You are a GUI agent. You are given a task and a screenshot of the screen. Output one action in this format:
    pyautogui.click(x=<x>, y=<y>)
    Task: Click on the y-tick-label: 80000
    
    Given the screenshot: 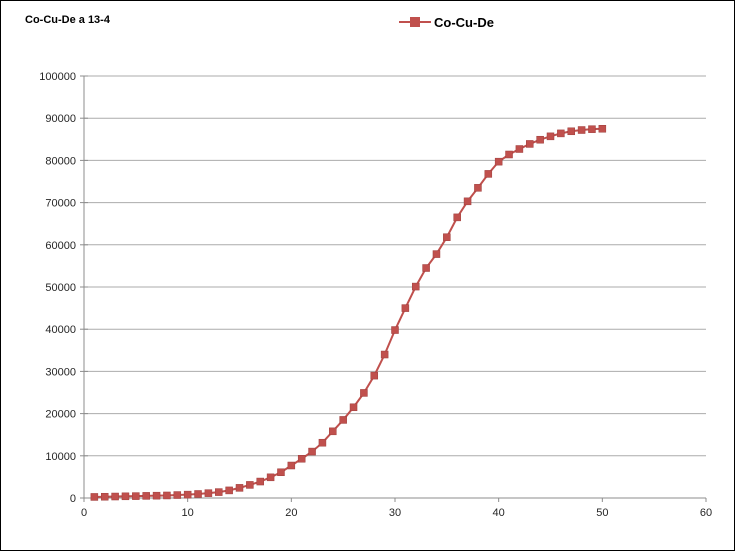 What is the action you would take?
    pyautogui.click(x=60, y=161)
    